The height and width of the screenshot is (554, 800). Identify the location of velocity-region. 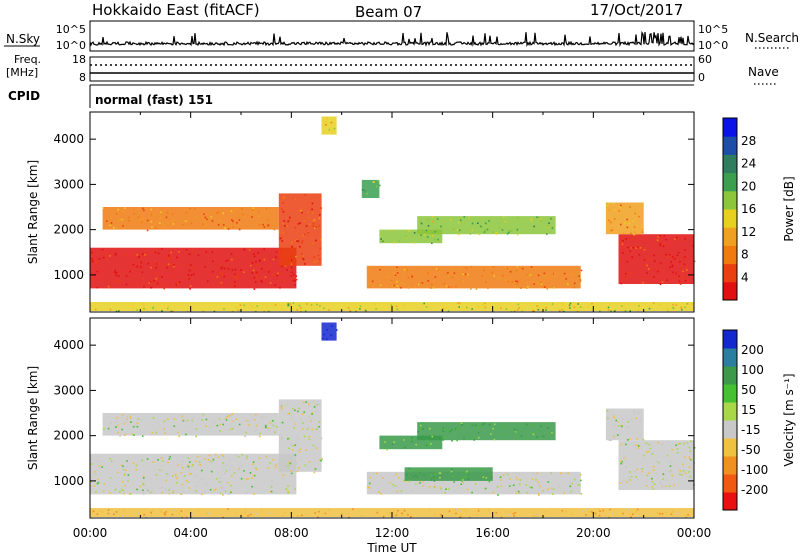
(448, 475).